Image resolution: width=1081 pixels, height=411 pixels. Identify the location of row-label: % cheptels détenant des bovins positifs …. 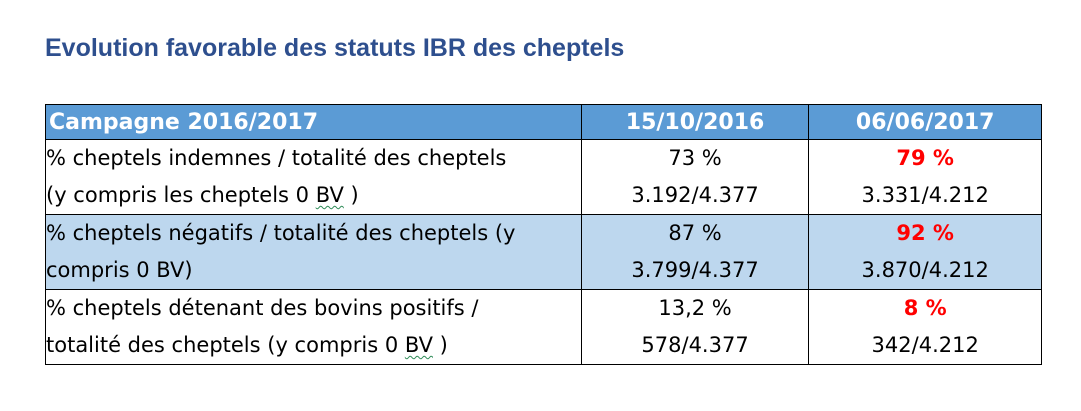
(313, 327).